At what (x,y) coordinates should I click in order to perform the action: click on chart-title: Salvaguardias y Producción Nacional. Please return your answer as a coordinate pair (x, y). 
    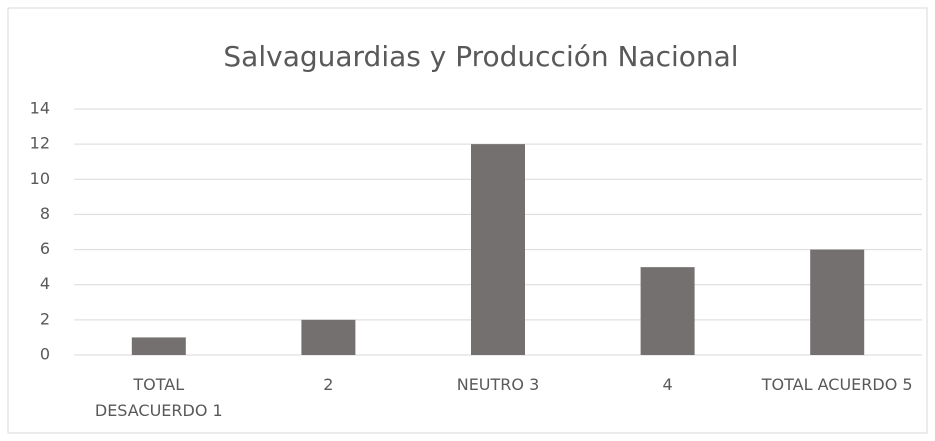
    Looking at the image, I should click on (480, 56).